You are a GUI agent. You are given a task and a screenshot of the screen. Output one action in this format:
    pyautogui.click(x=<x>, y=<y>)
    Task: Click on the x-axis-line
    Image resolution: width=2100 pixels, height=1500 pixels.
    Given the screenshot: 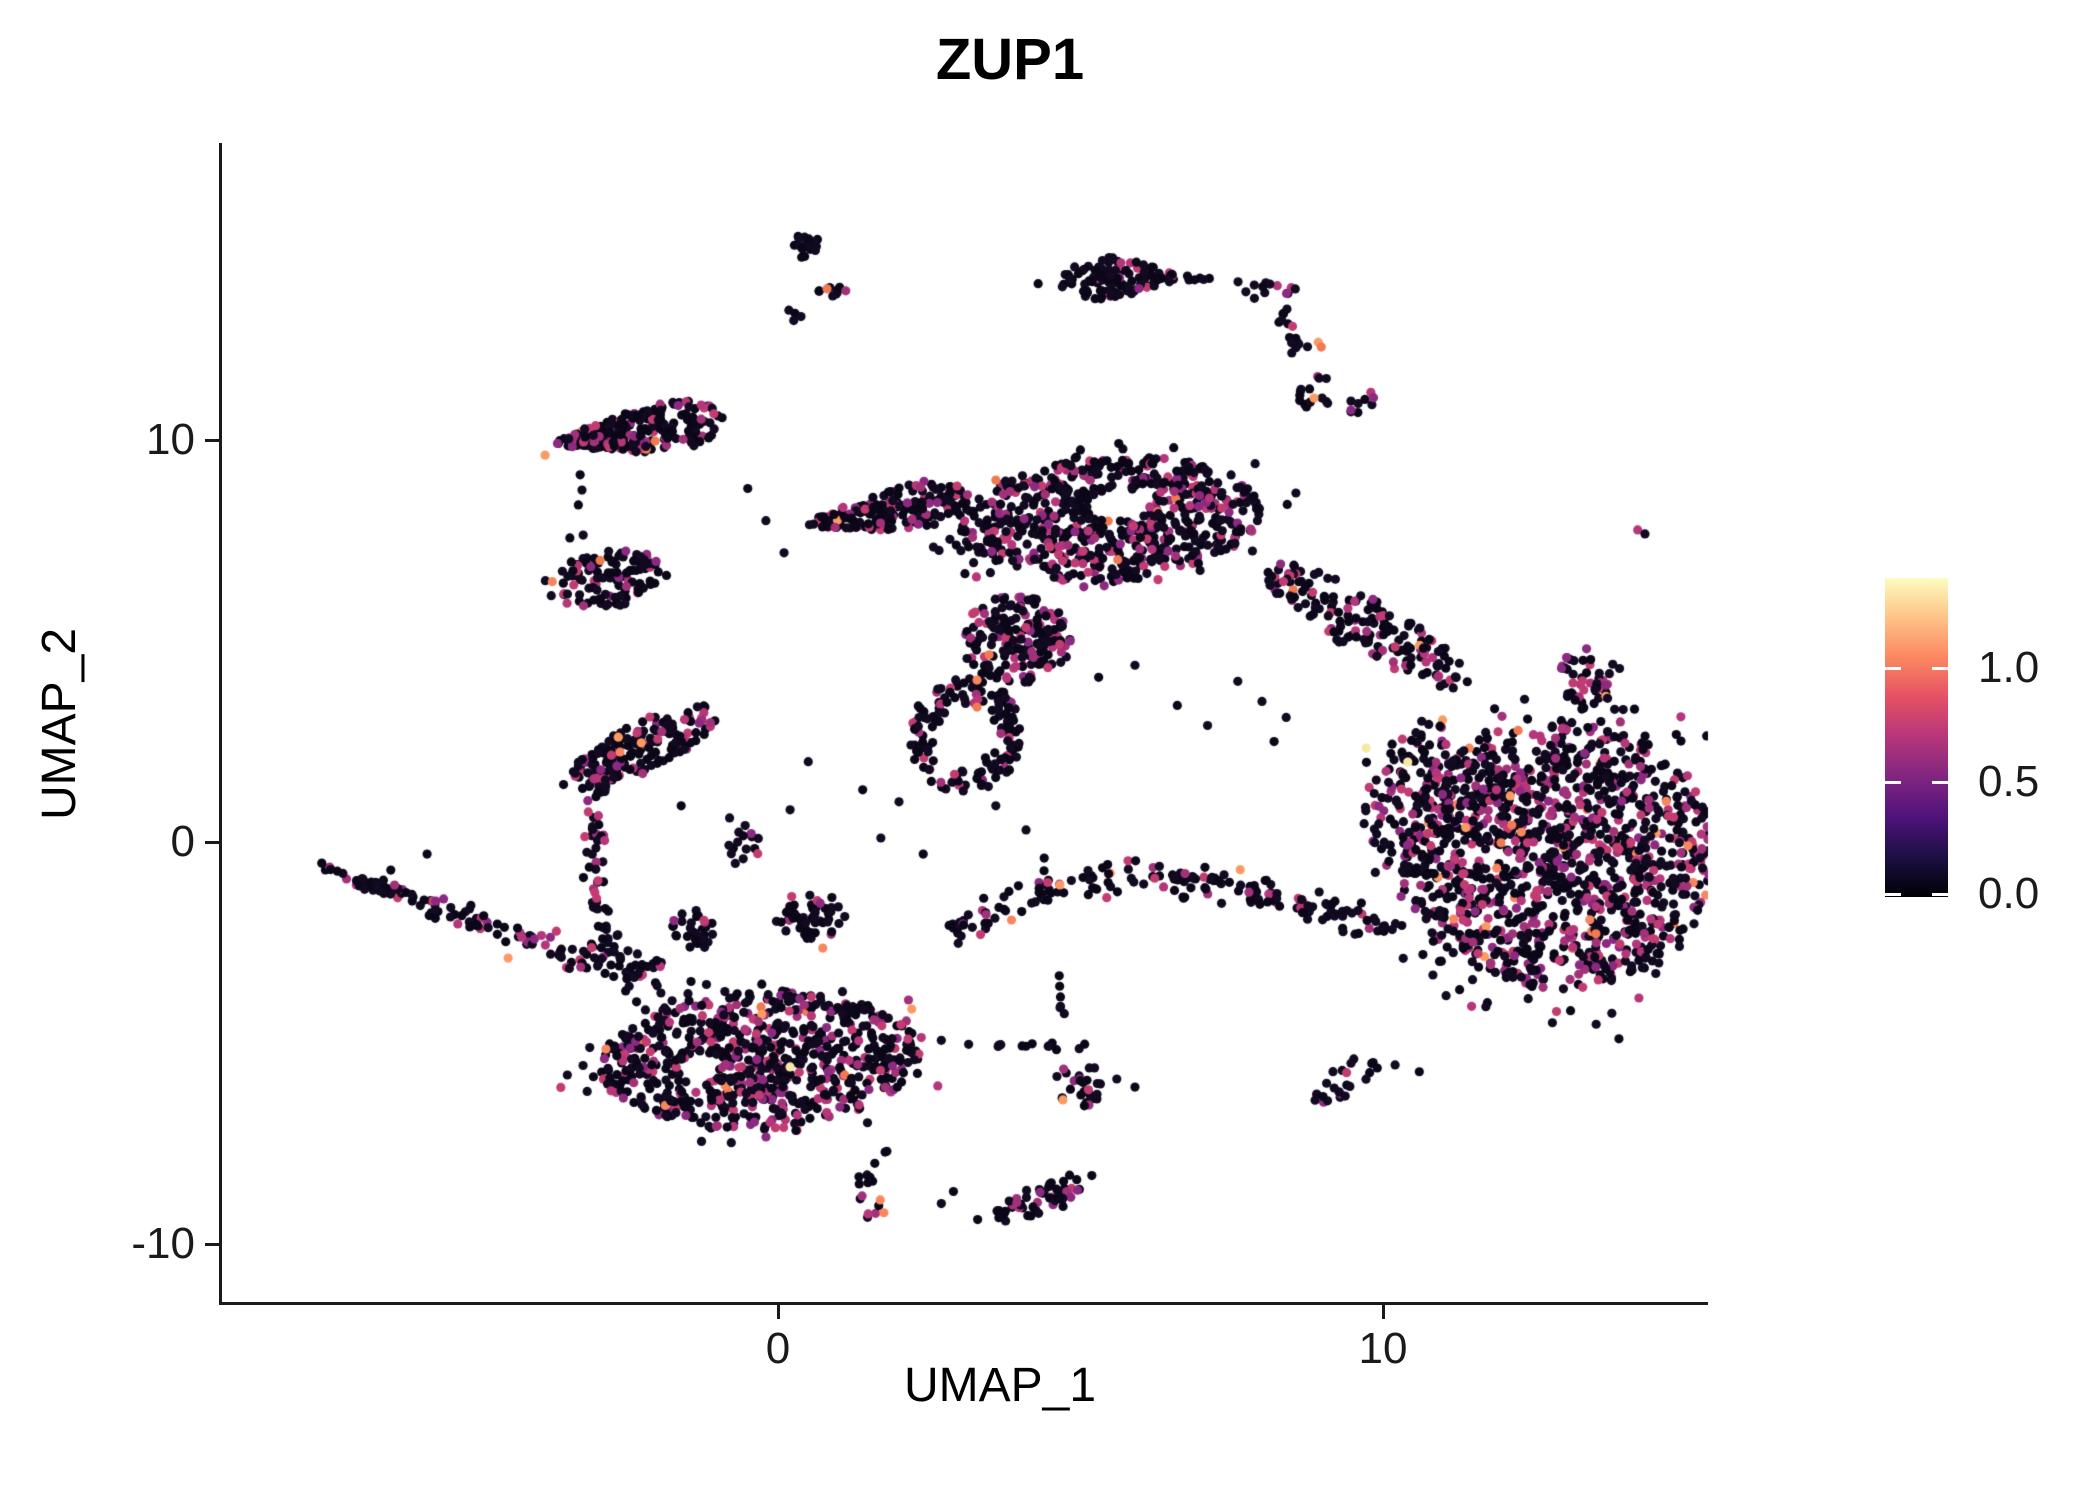 What is the action you would take?
    pyautogui.click(x=963, y=1303)
    